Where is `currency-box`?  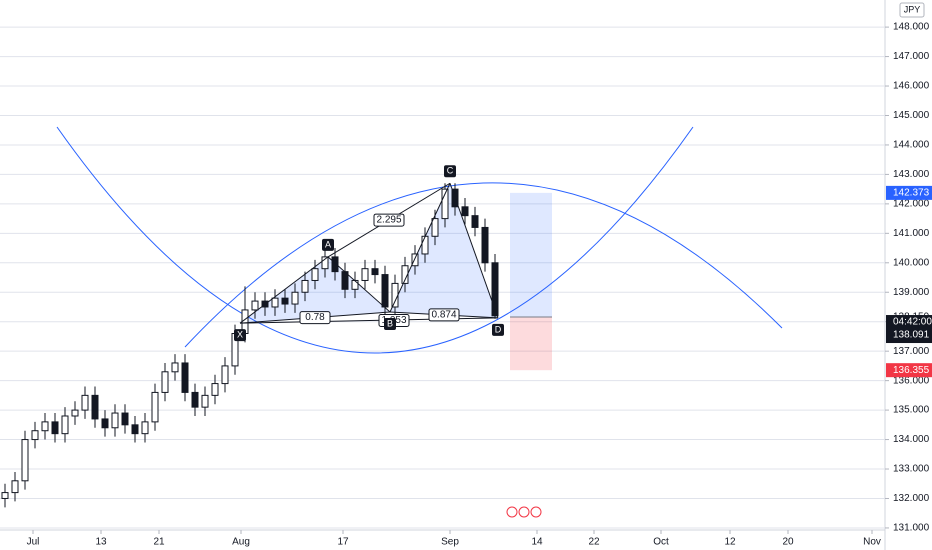 currency-box is located at coordinates (912, 10).